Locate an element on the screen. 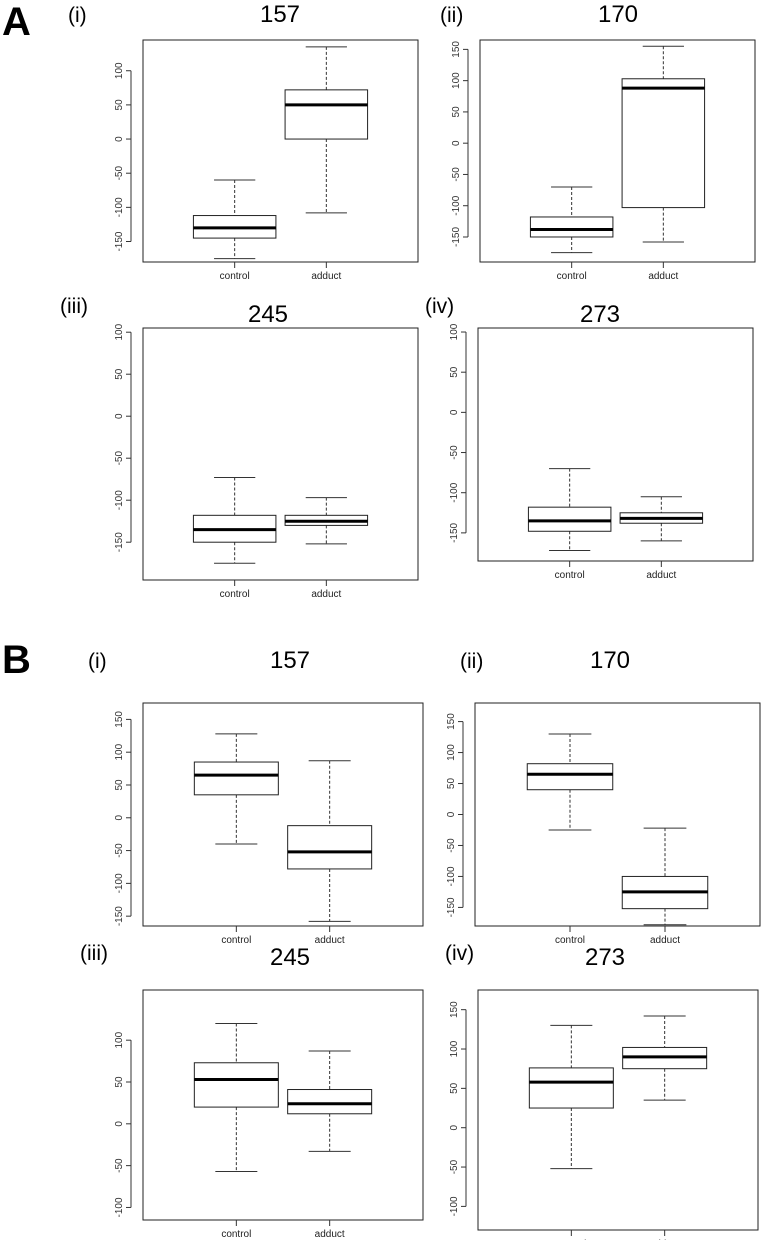 This screenshot has height=1240, width=768. chart-b-1-title: 157 is located at coordinates (290, 660).